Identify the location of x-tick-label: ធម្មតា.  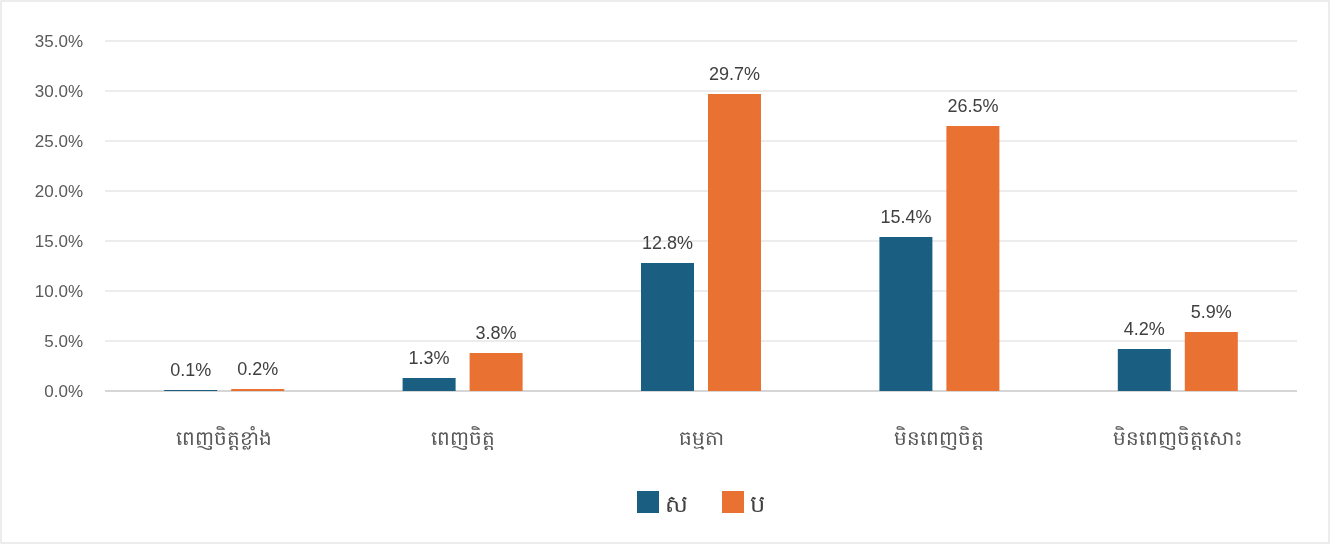
(701, 438).